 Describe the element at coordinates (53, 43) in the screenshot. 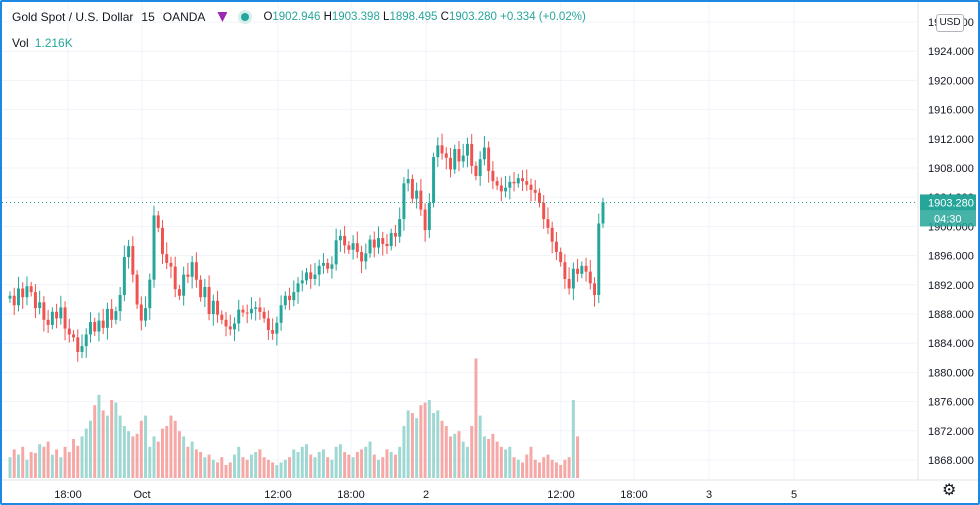

I see `volume-value: 1.216K` at that location.